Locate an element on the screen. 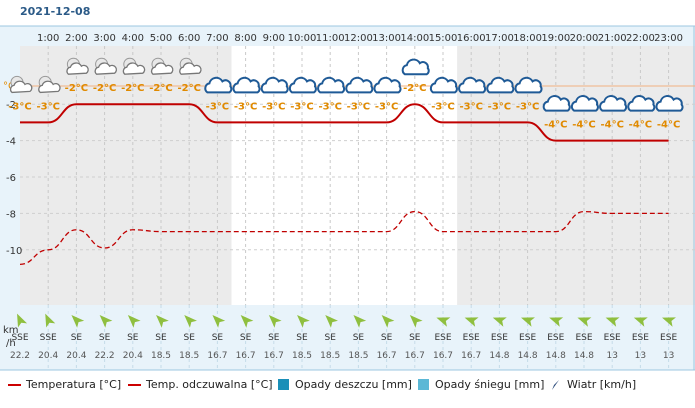 This screenshot has height=408, width=695. hour-label: 3:00 is located at coordinates (104, 38).